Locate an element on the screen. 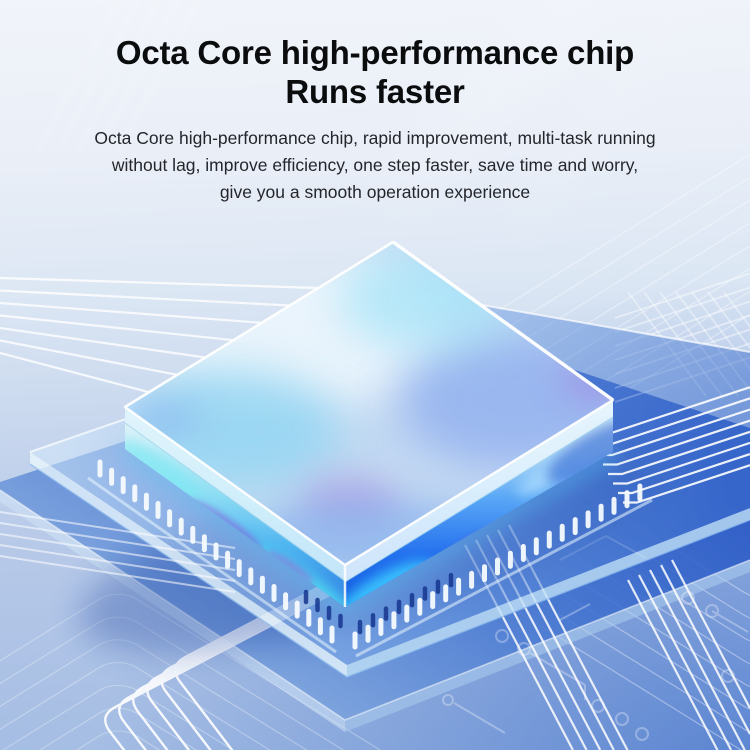 The image size is (750, 750). traces-left-board is located at coordinates (118, 552).